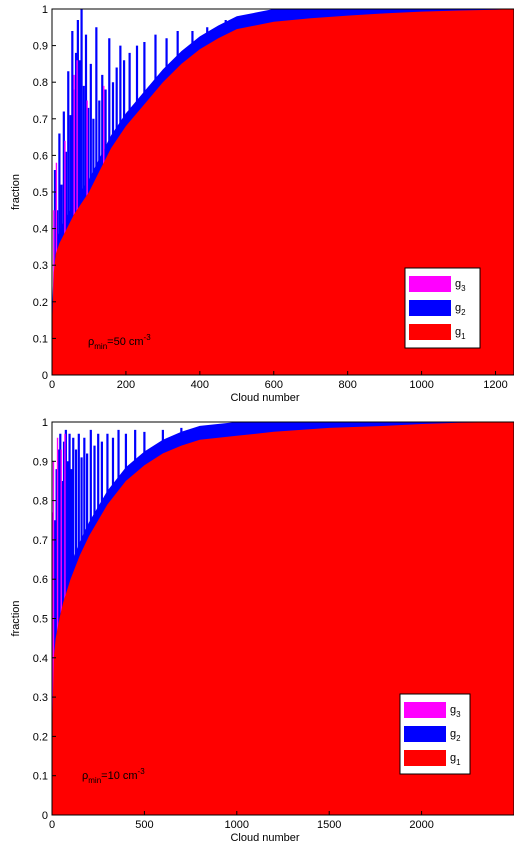 Image resolution: width=514 pixels, height=854 pixels. I want to click on x-tick-label: 600, so click(274, 385).